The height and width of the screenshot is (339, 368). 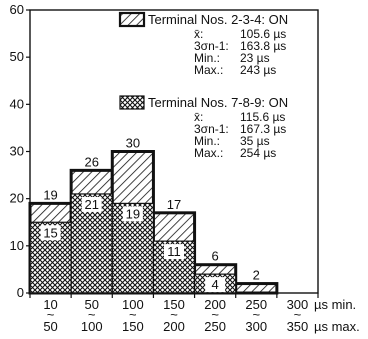 What do you see at coordinates (133, 326) in the screenshot?
I see `x-tick-label-max: 150` at bounding box center [133, 326].